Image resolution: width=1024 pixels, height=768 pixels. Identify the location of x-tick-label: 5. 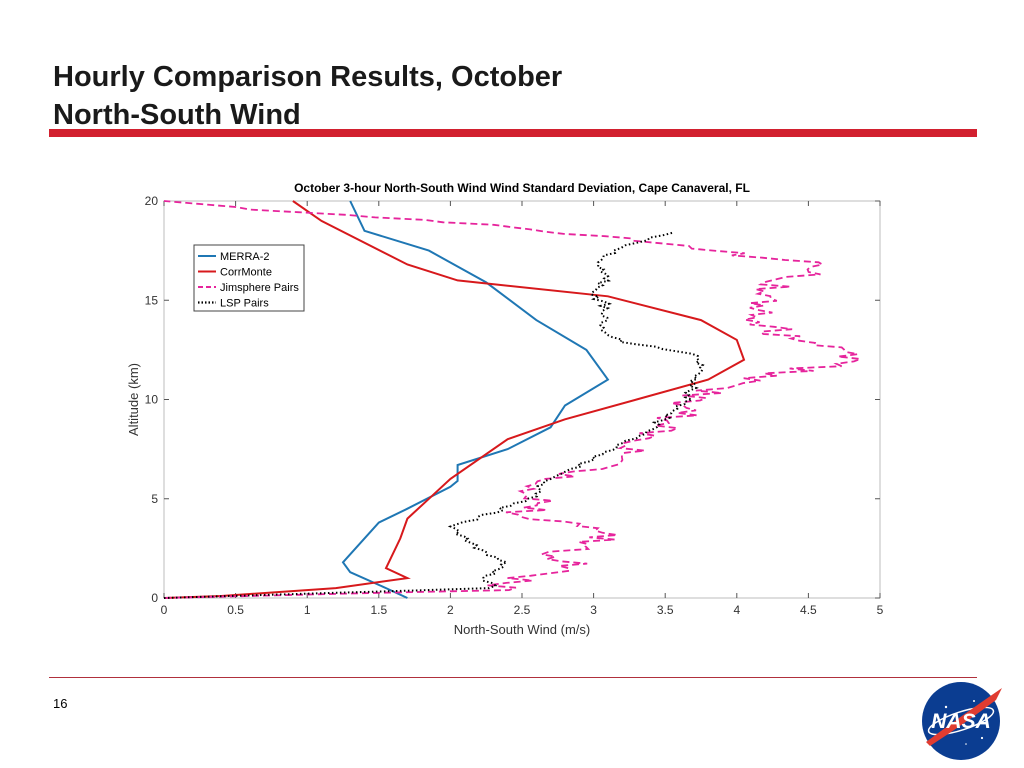
(880, 610).